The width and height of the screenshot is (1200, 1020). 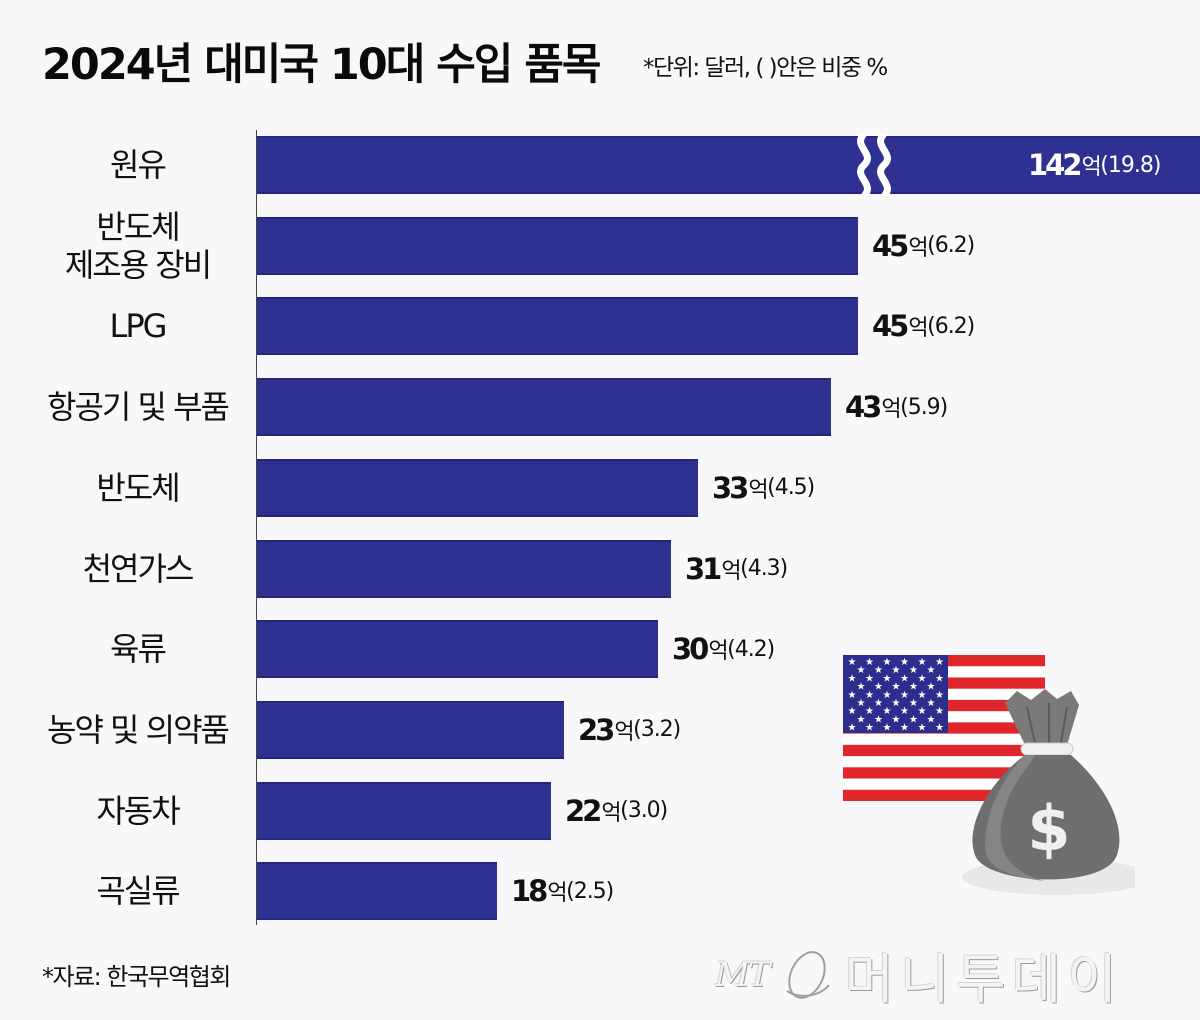 What do you see at coordinates (644, 811) in the screenshot?
I see `value-share: (3.0)` at bounding box center [644, 811].